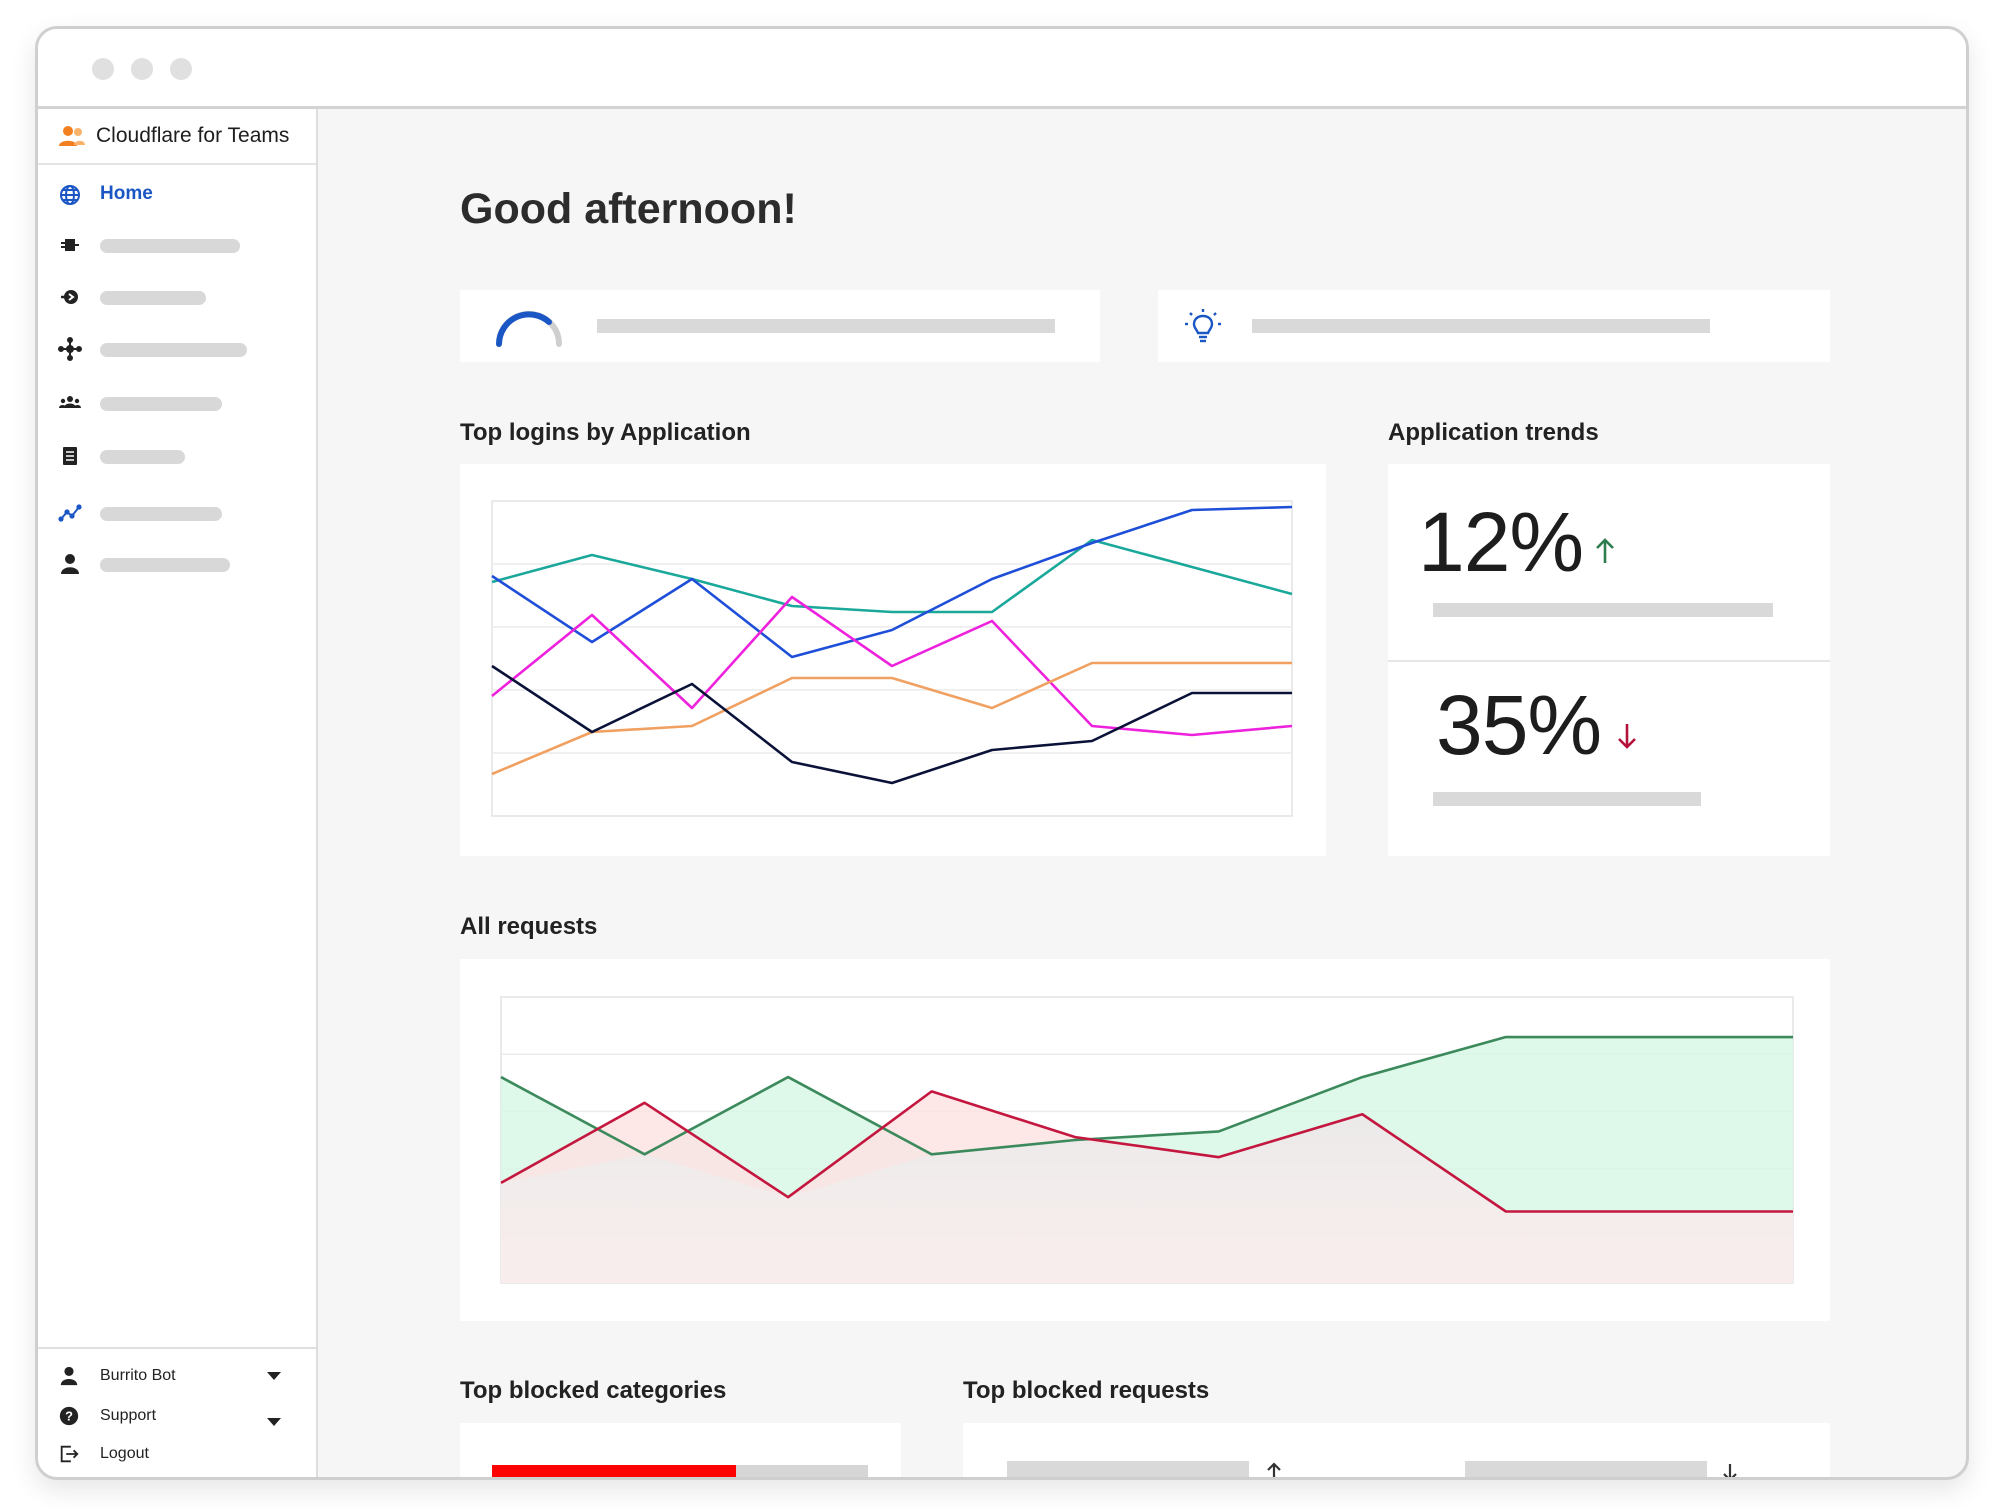 This screenshot has width=1999, height=1508. I want to click on brand: Cloudflare for Teams, so click(177, 137).